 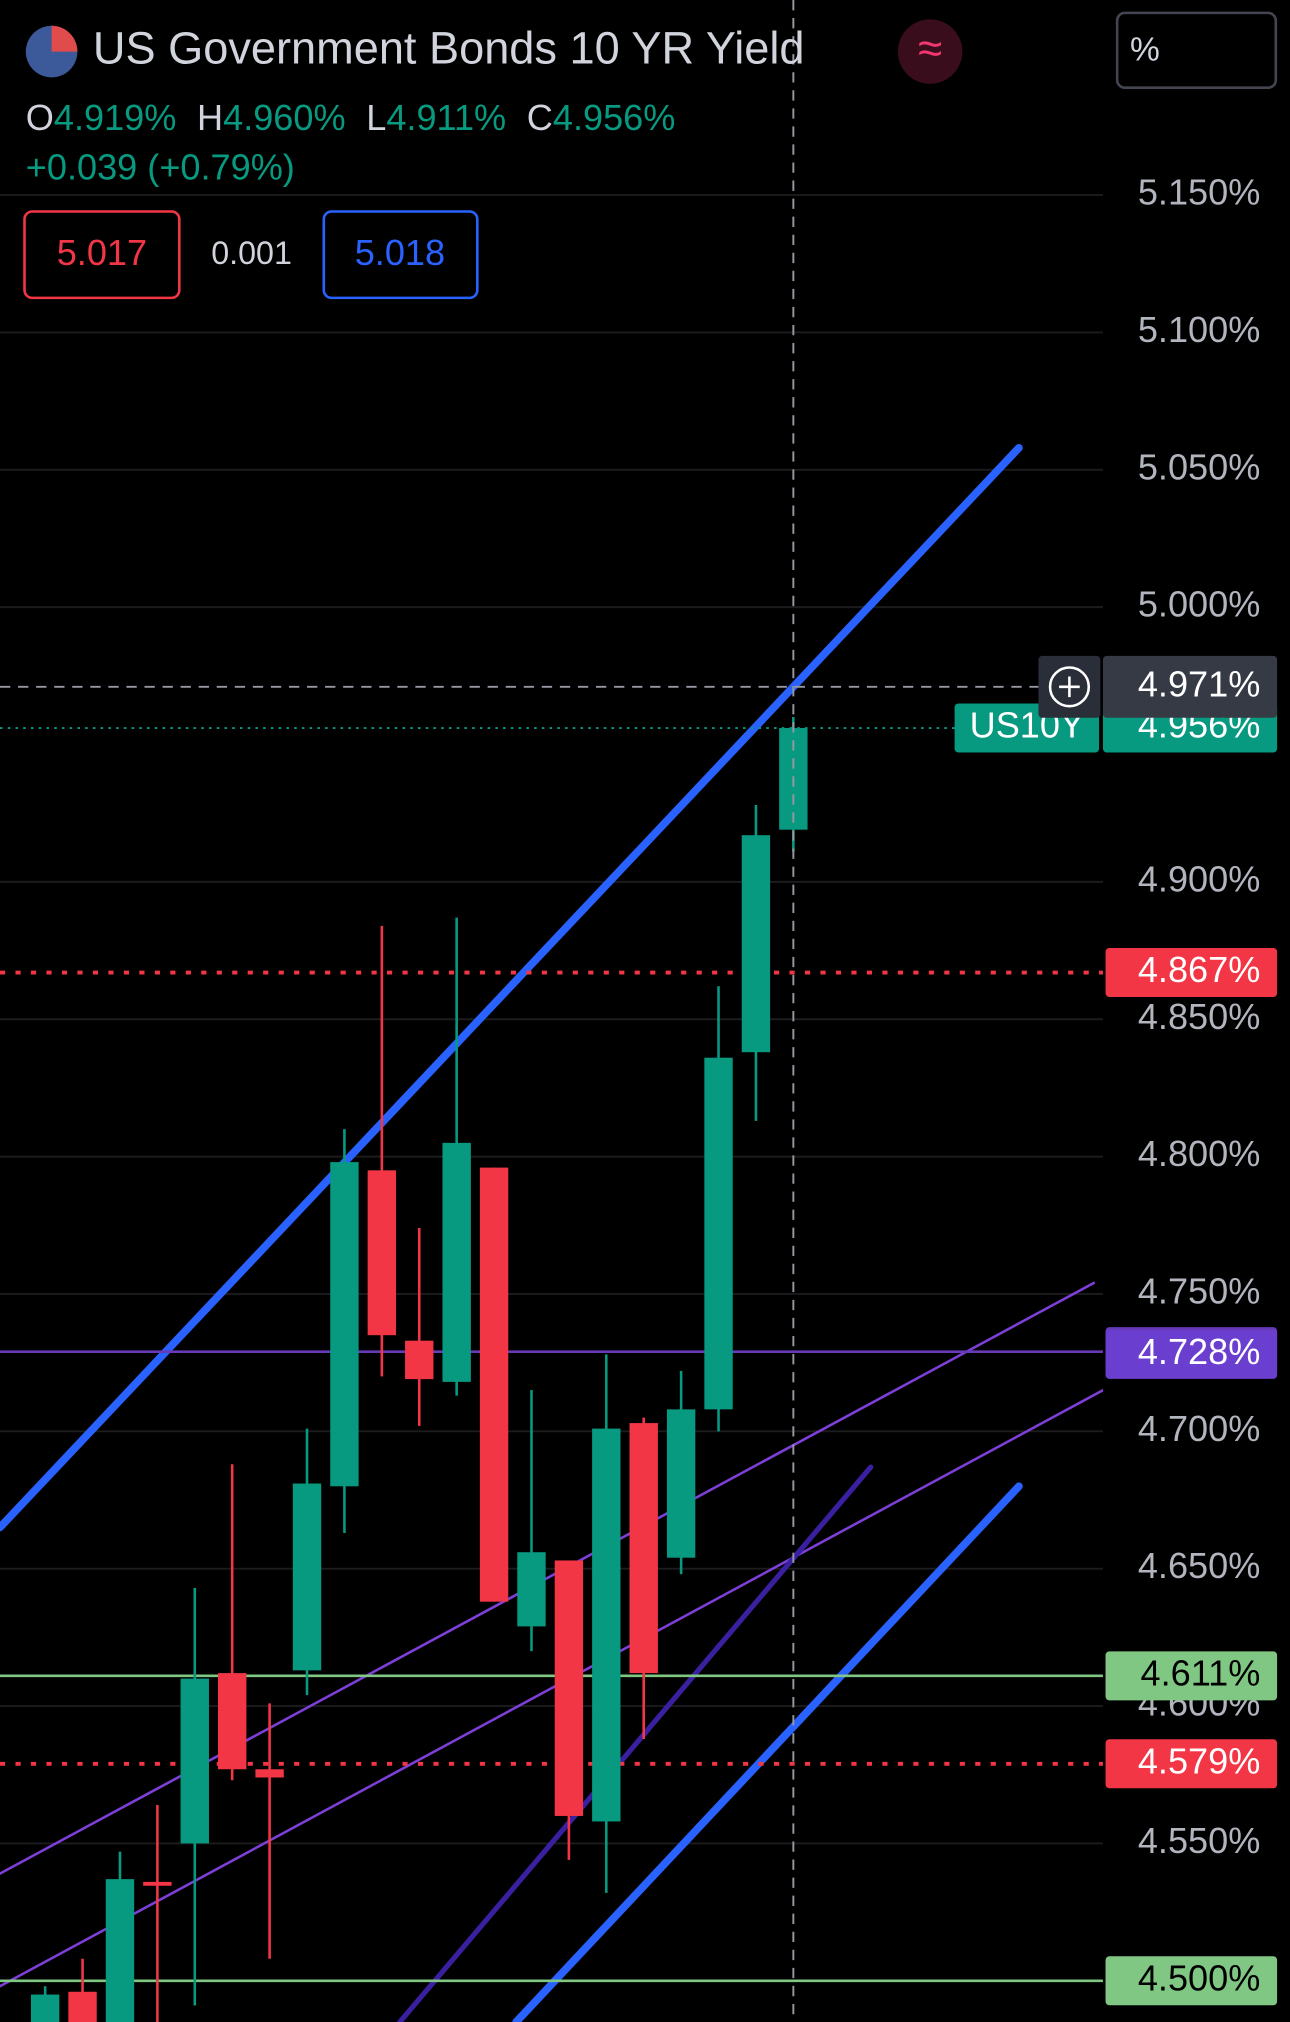 What do you see at coordinates (284, 116) in the screenshot?
I see `ohlc-value: 4.960%` at bounding box center [284, 116].